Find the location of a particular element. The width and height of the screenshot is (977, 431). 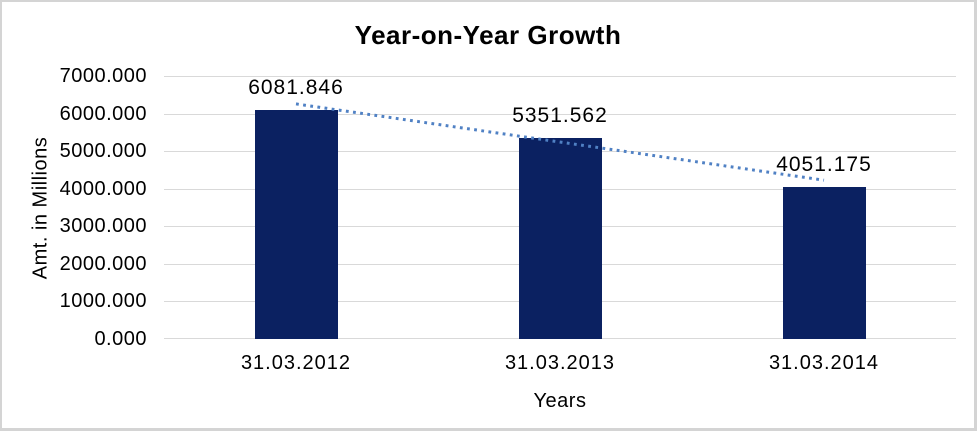

trendline is located at coordinates (560, 142).